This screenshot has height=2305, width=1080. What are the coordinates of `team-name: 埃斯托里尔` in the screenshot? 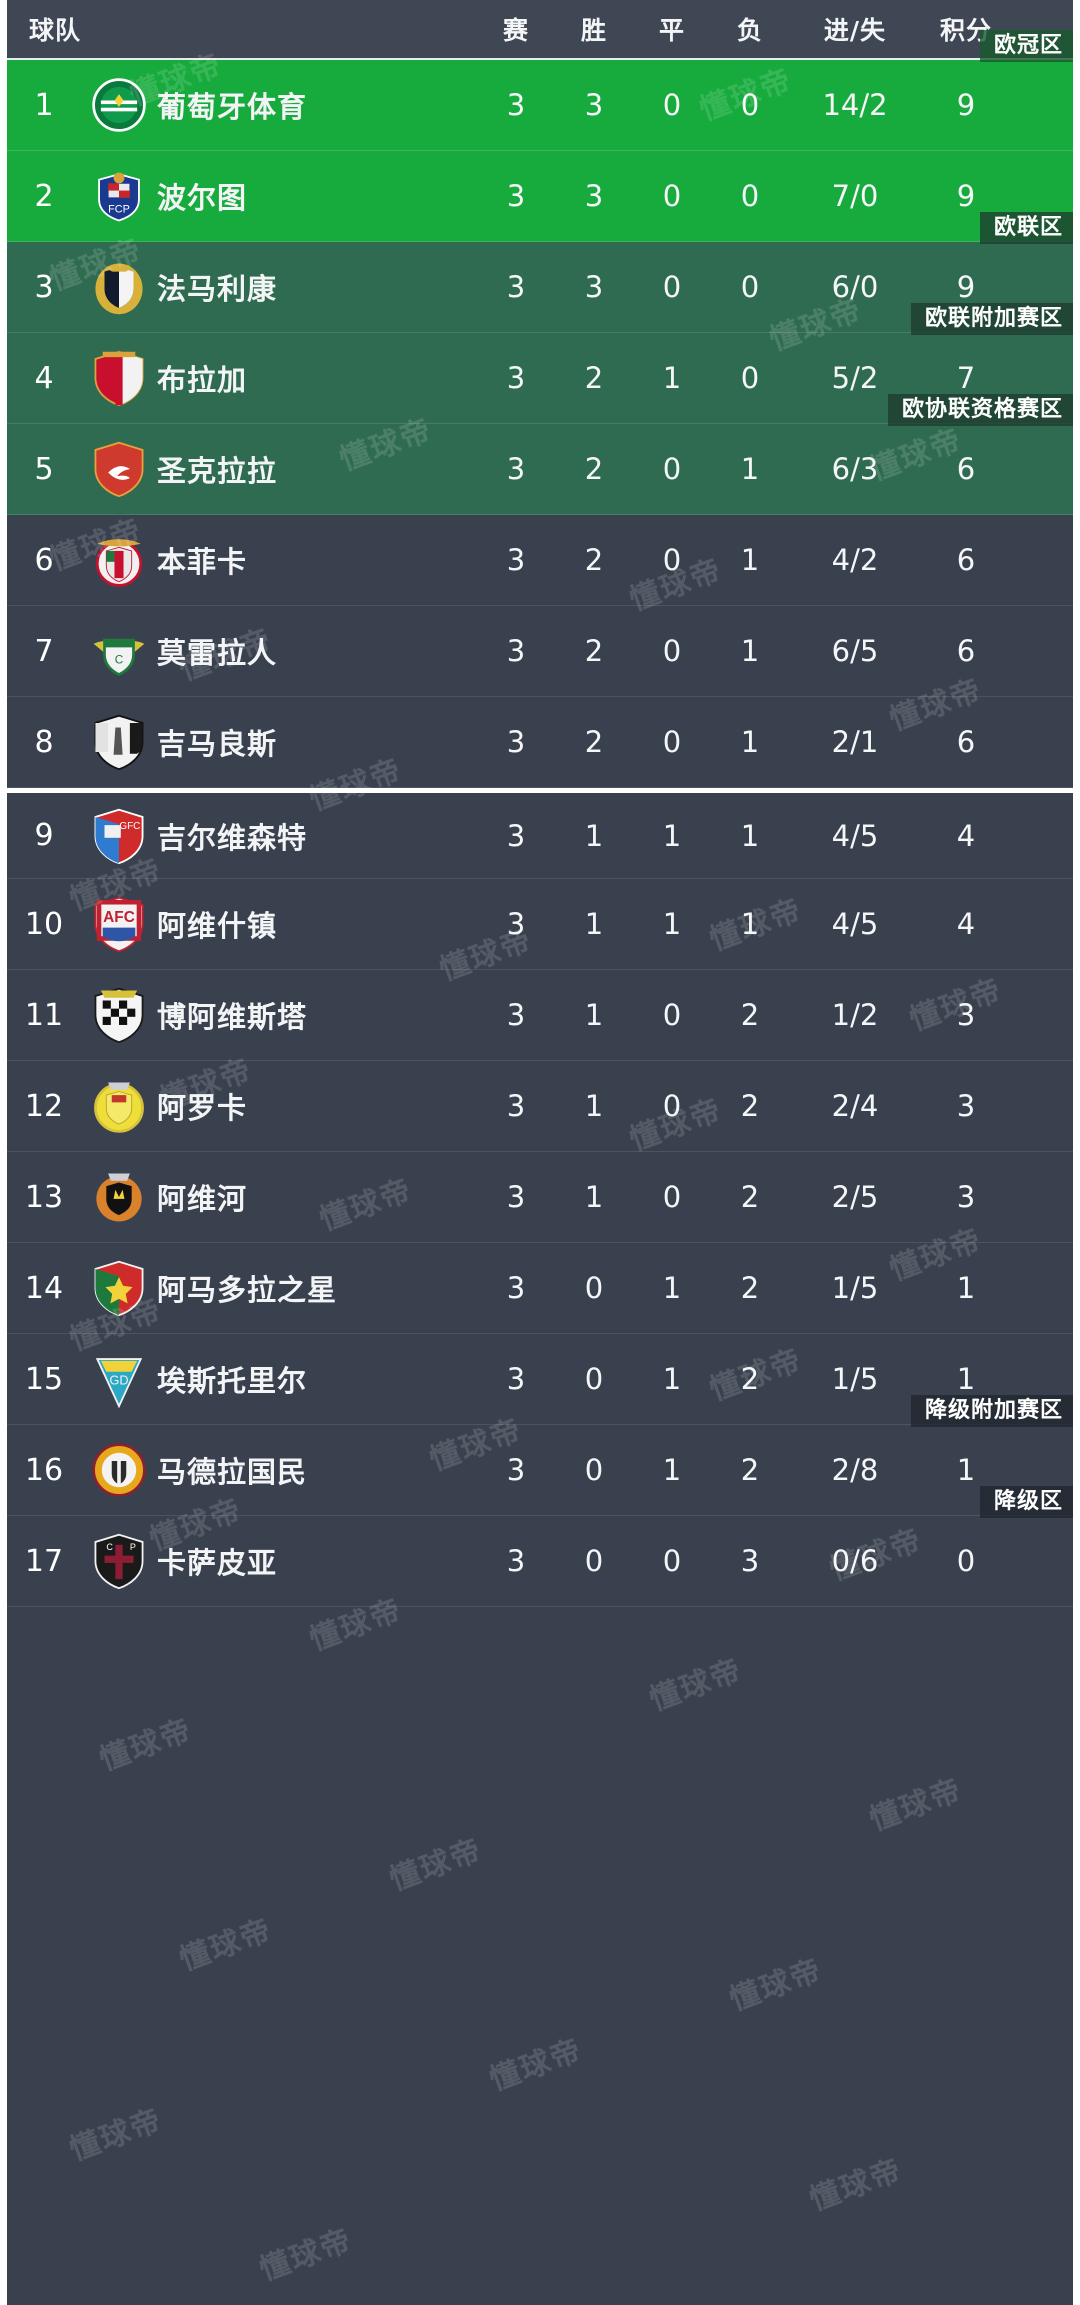 It's located at (232, 1381).